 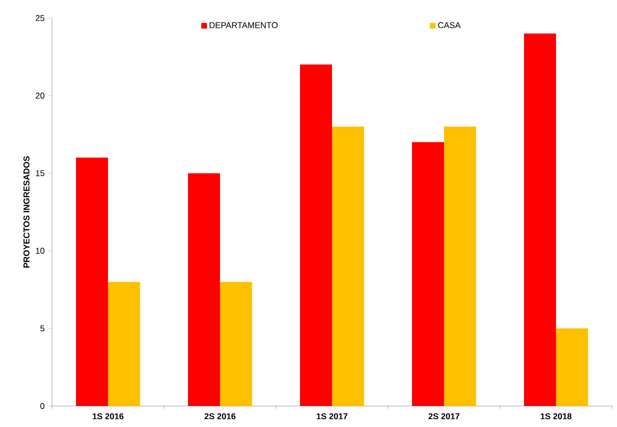 I want to click on x-tick-label: 1S 2017, so click(x=332, y=416).